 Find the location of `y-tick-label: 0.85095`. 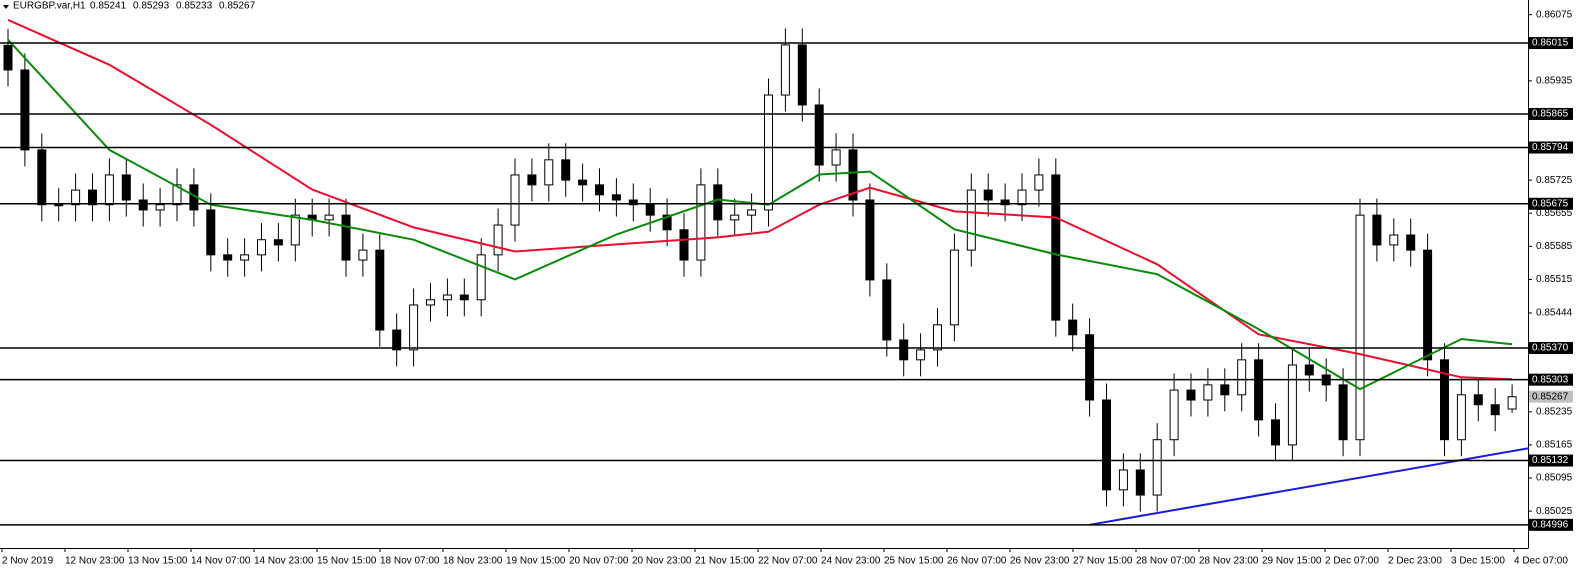

y-tick-label: 0.85095 is located at coordinates (1554, 478).